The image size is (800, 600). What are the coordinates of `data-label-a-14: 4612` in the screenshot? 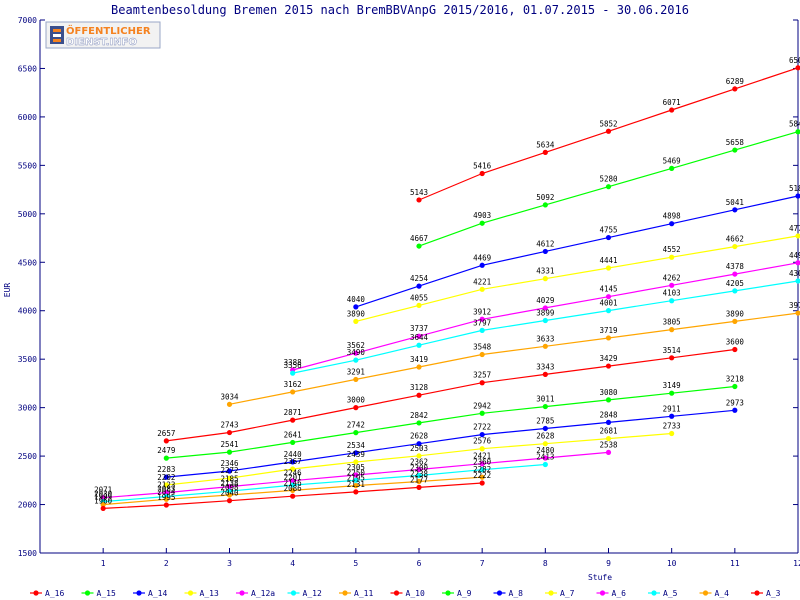 It's located at (545, 243).